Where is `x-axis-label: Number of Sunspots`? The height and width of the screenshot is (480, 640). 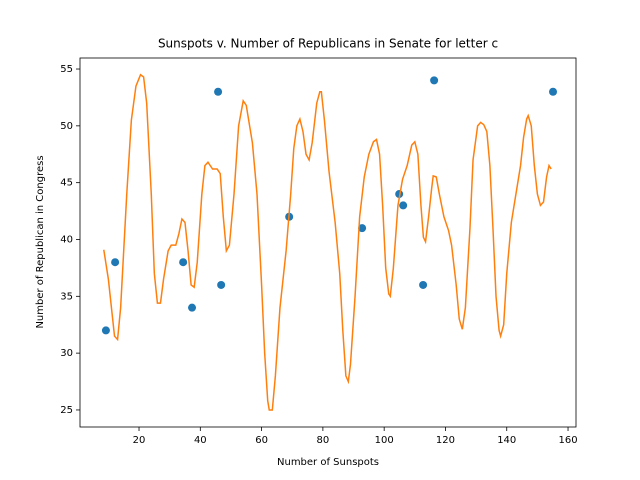 x-axis-label: Number of Sunspots is located at coordinates (328, 462).